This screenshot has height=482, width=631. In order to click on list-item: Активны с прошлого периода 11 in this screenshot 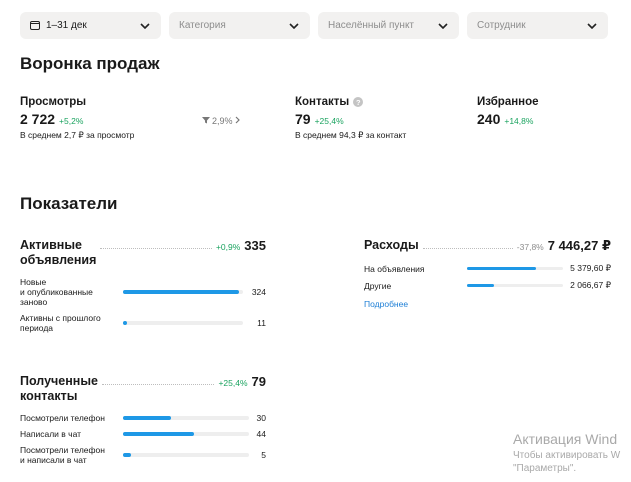, I will do `click(143, 323)`.